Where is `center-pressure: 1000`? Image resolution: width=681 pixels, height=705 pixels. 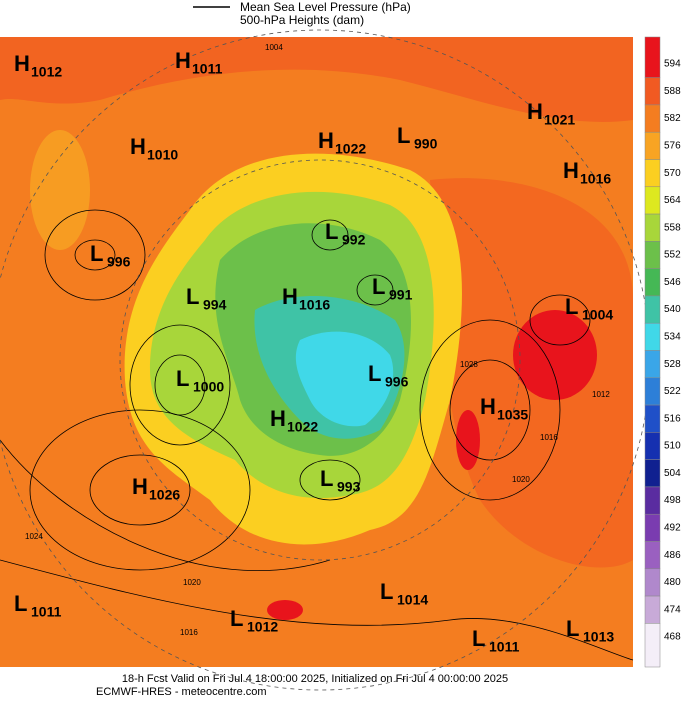 center-pressure: 1000 is located at coordinates (208, 387).